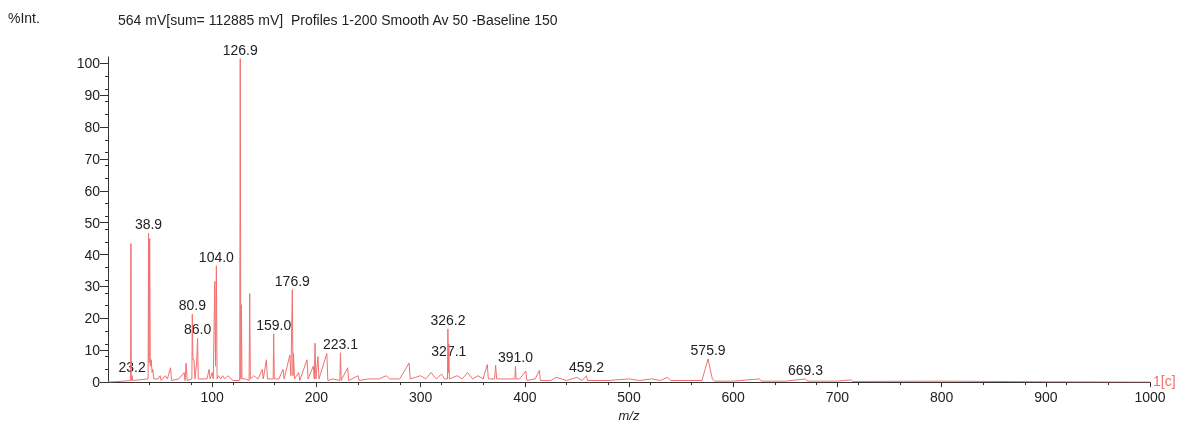 The height and width of the screenshot is (427, 1187). Describe the element at coordinates (274, 324) in the screenshot. I see `annotation: 159.0` at that location.